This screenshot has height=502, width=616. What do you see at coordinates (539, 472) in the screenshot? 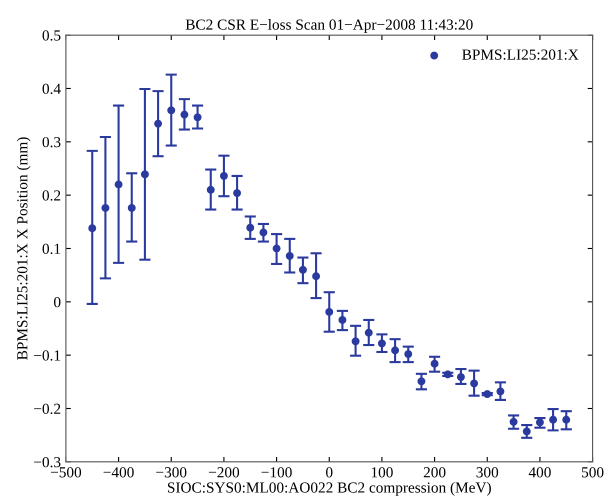
I see `x-tick-label: 400` at bounding box center [539, 472].